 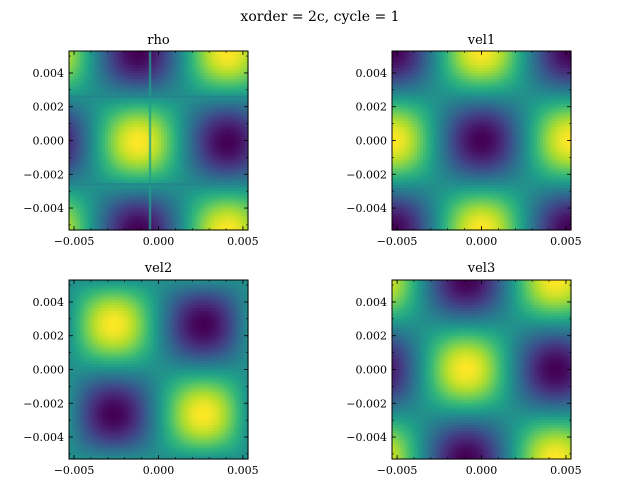 I want to click on figure-suptitle: xorder = 2c, cycle = 1, so click(x=319, y=17).